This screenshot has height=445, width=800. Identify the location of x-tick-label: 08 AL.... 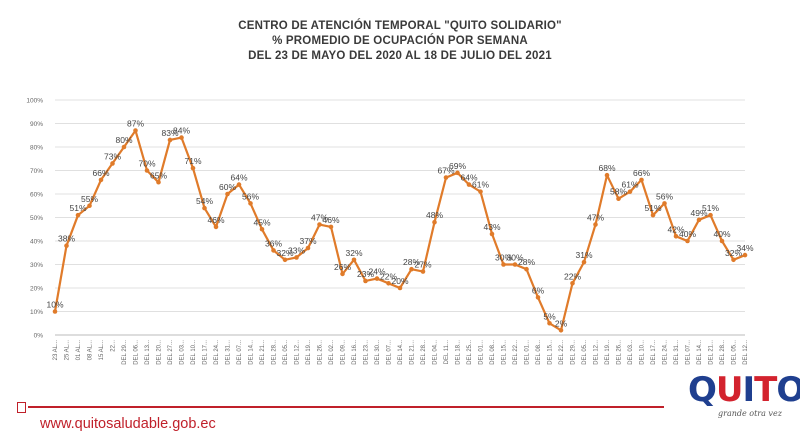
(91, 350).